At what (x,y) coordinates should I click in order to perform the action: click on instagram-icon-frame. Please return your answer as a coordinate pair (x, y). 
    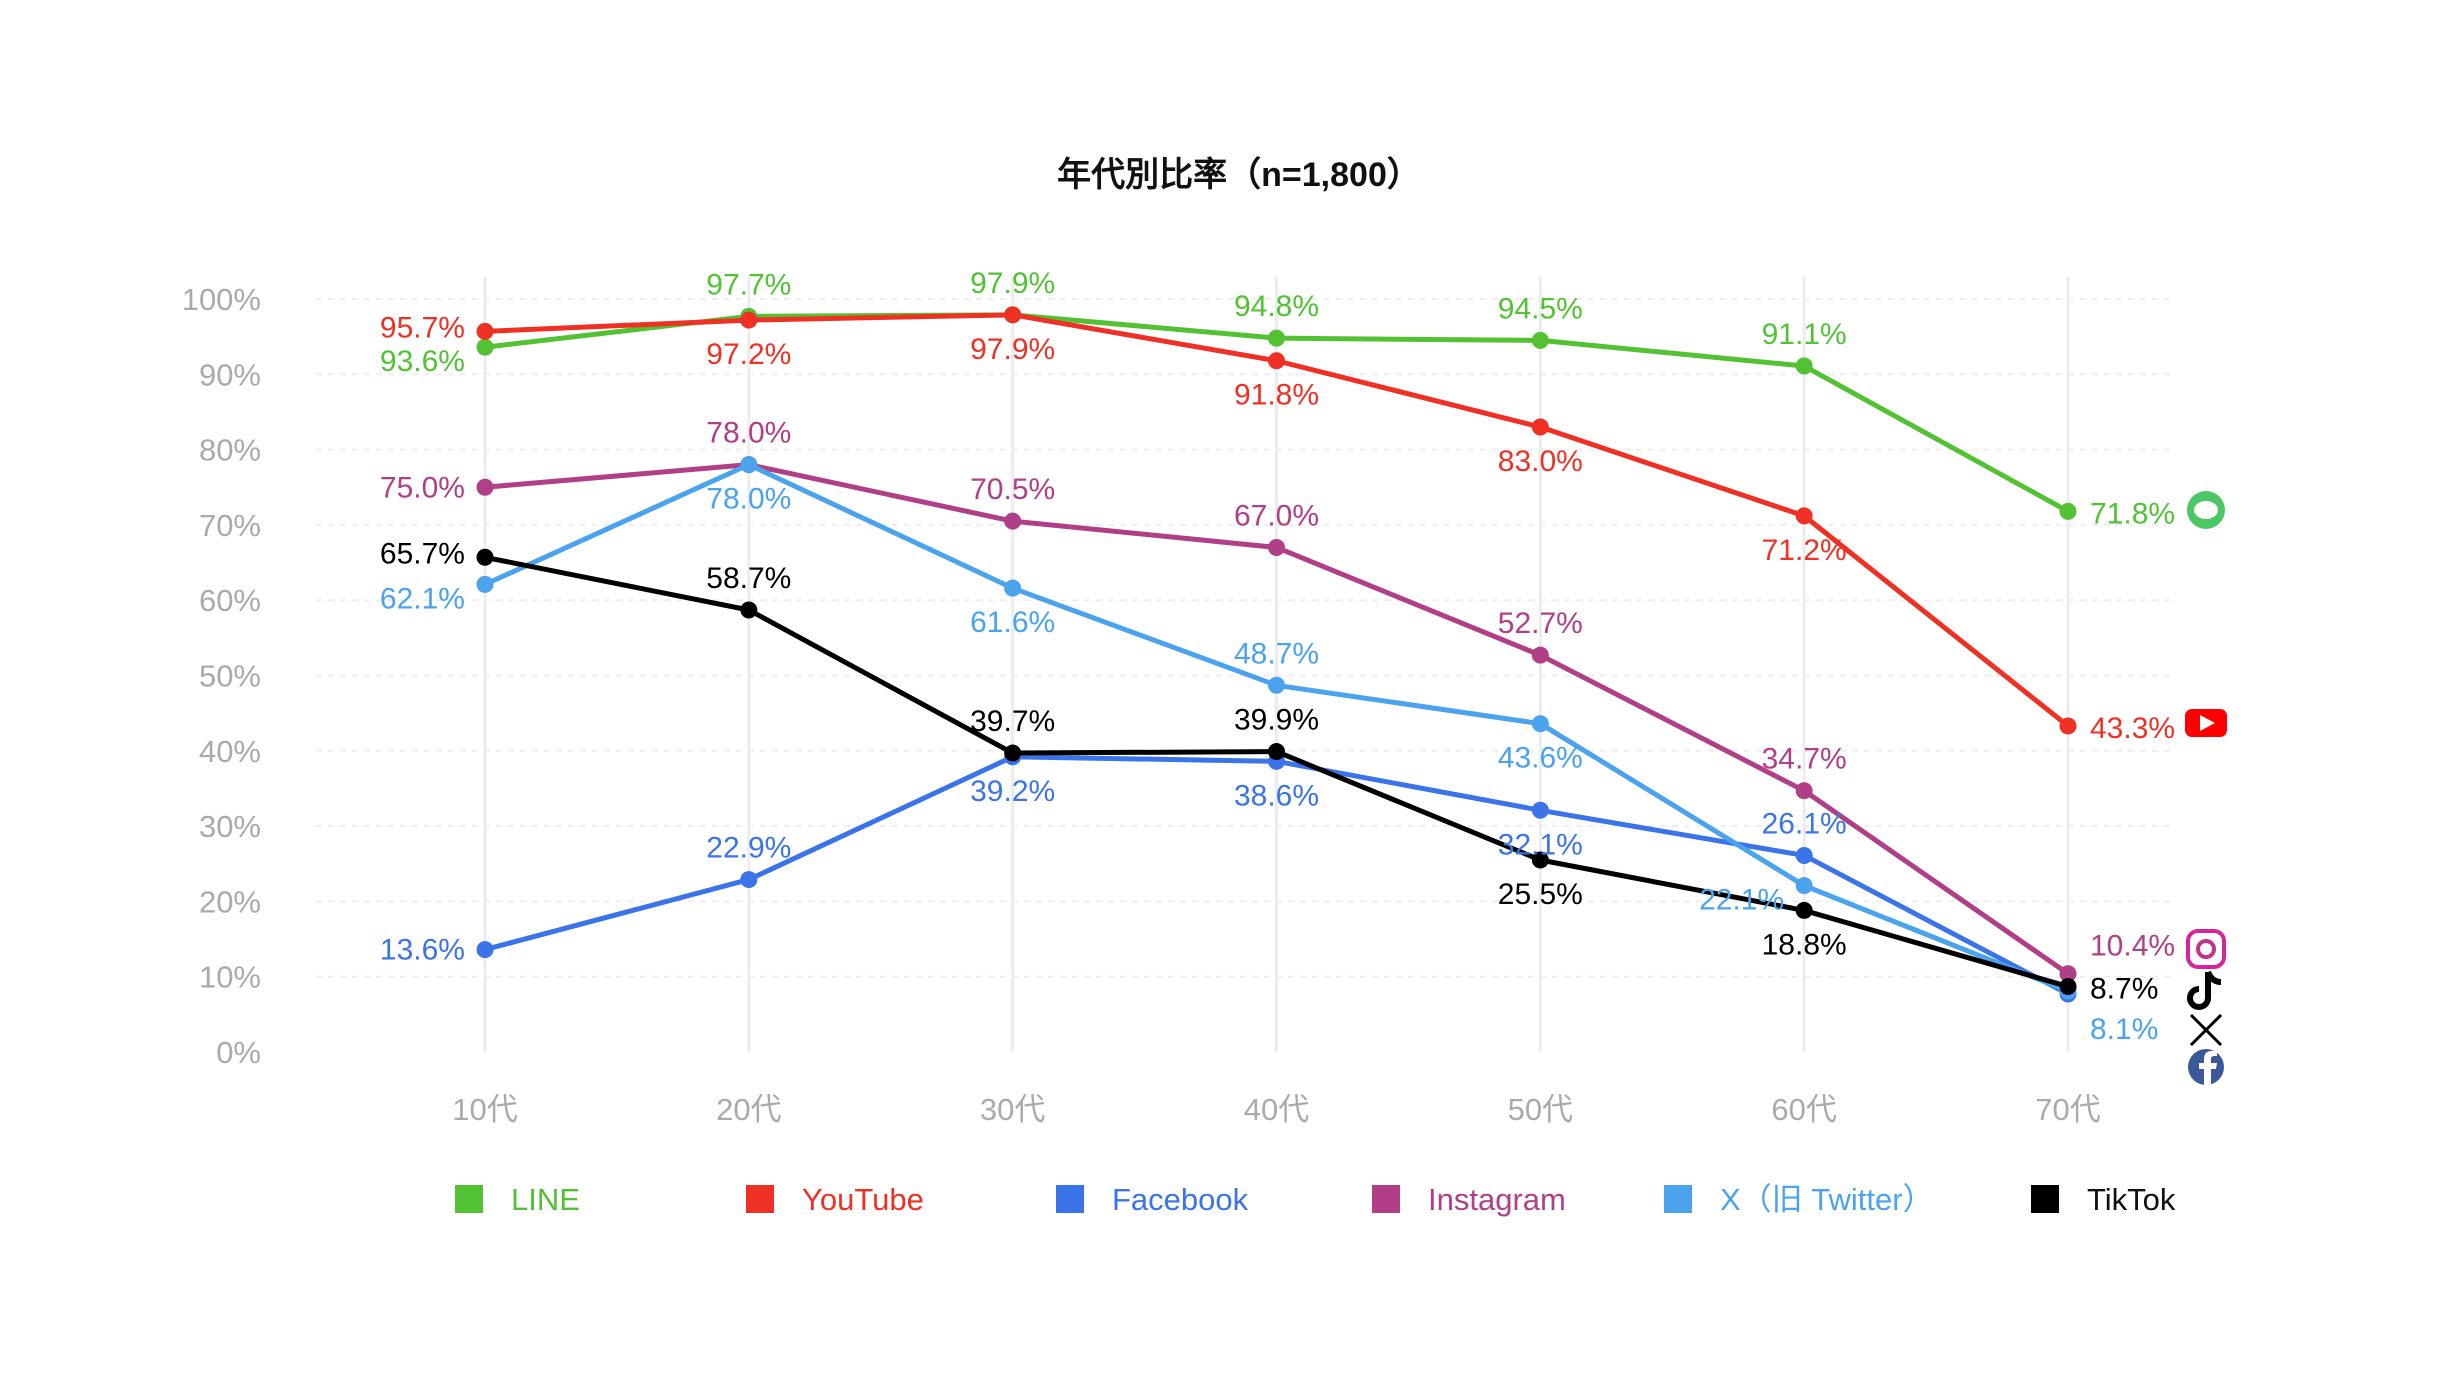
    Looking at the image, I should click on (2206, 949).